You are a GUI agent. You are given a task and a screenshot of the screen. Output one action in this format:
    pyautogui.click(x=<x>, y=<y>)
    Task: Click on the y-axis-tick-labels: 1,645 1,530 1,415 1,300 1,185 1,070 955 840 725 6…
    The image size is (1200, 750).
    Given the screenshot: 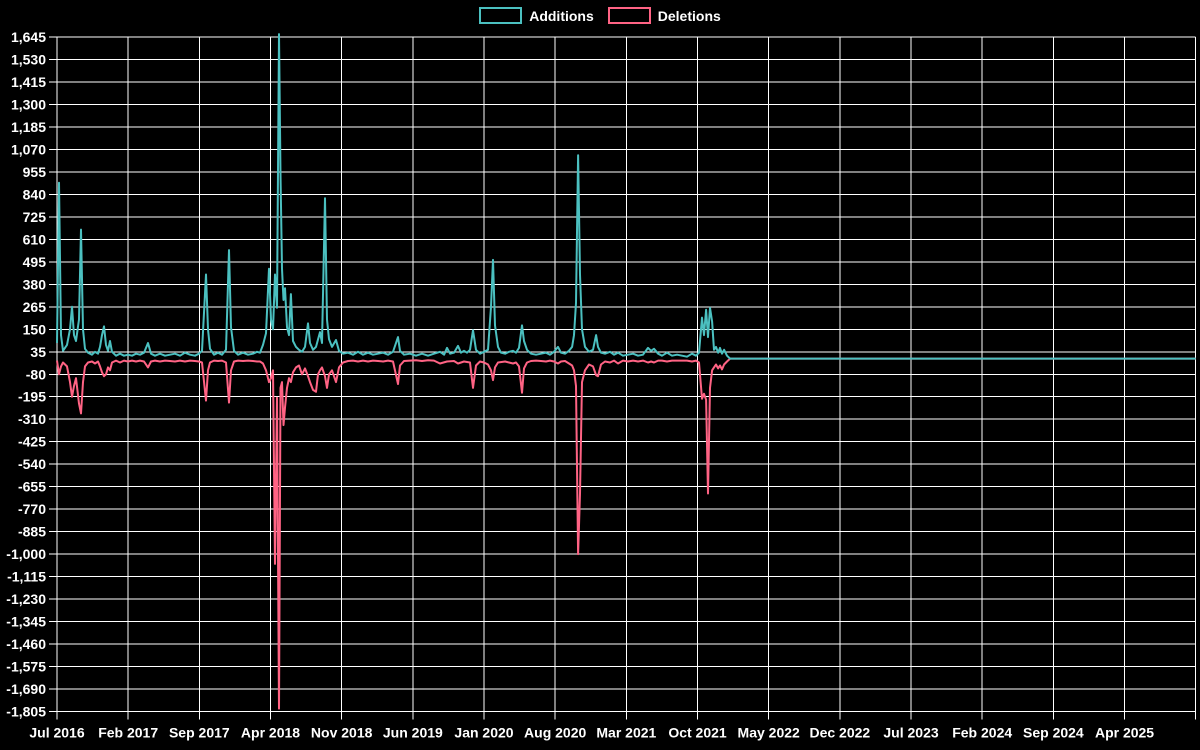 What is the action you would take?
    pyautogui.click(x=26, y=374)
    